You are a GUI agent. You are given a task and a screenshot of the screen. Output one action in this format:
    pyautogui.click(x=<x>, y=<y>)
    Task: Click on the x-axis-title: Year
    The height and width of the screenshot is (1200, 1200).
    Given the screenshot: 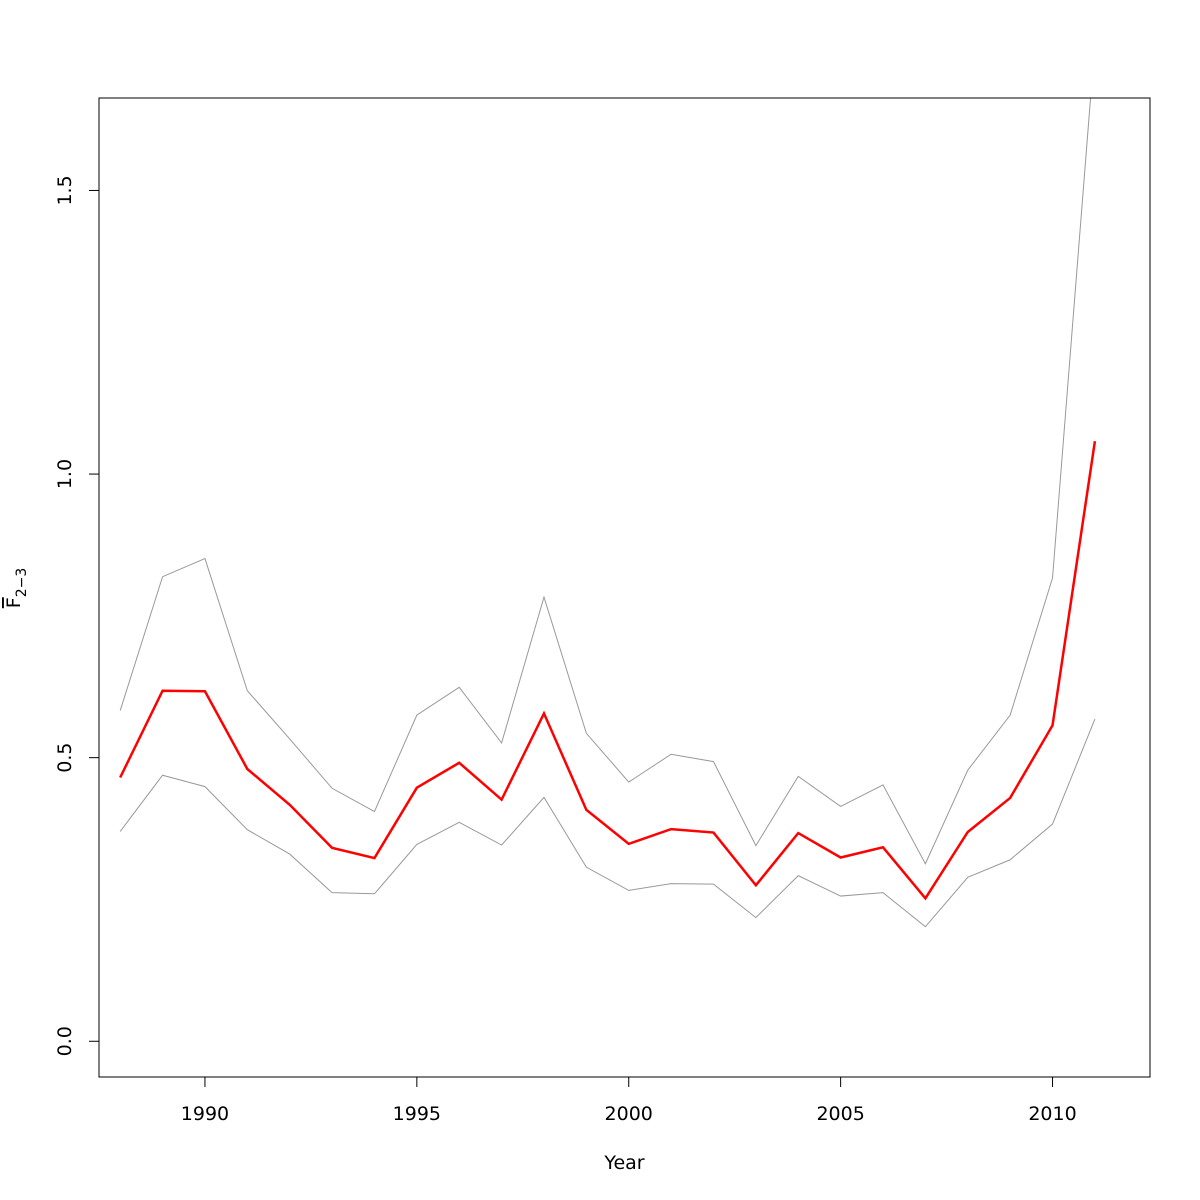 What is the action you would take?
    pyautogui.click(x=623, y=1163)
    